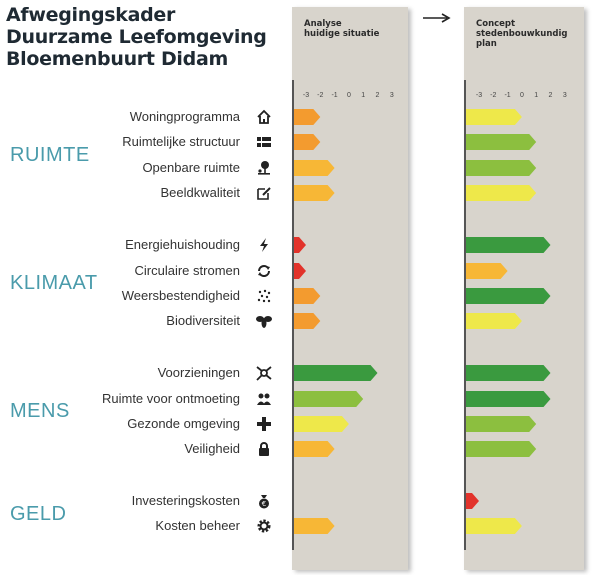 The image size is (604, 575). What do you see at coordinates (264, 449) in the screenshot?
I see `lock-icon` at bounding box center [264, 449].